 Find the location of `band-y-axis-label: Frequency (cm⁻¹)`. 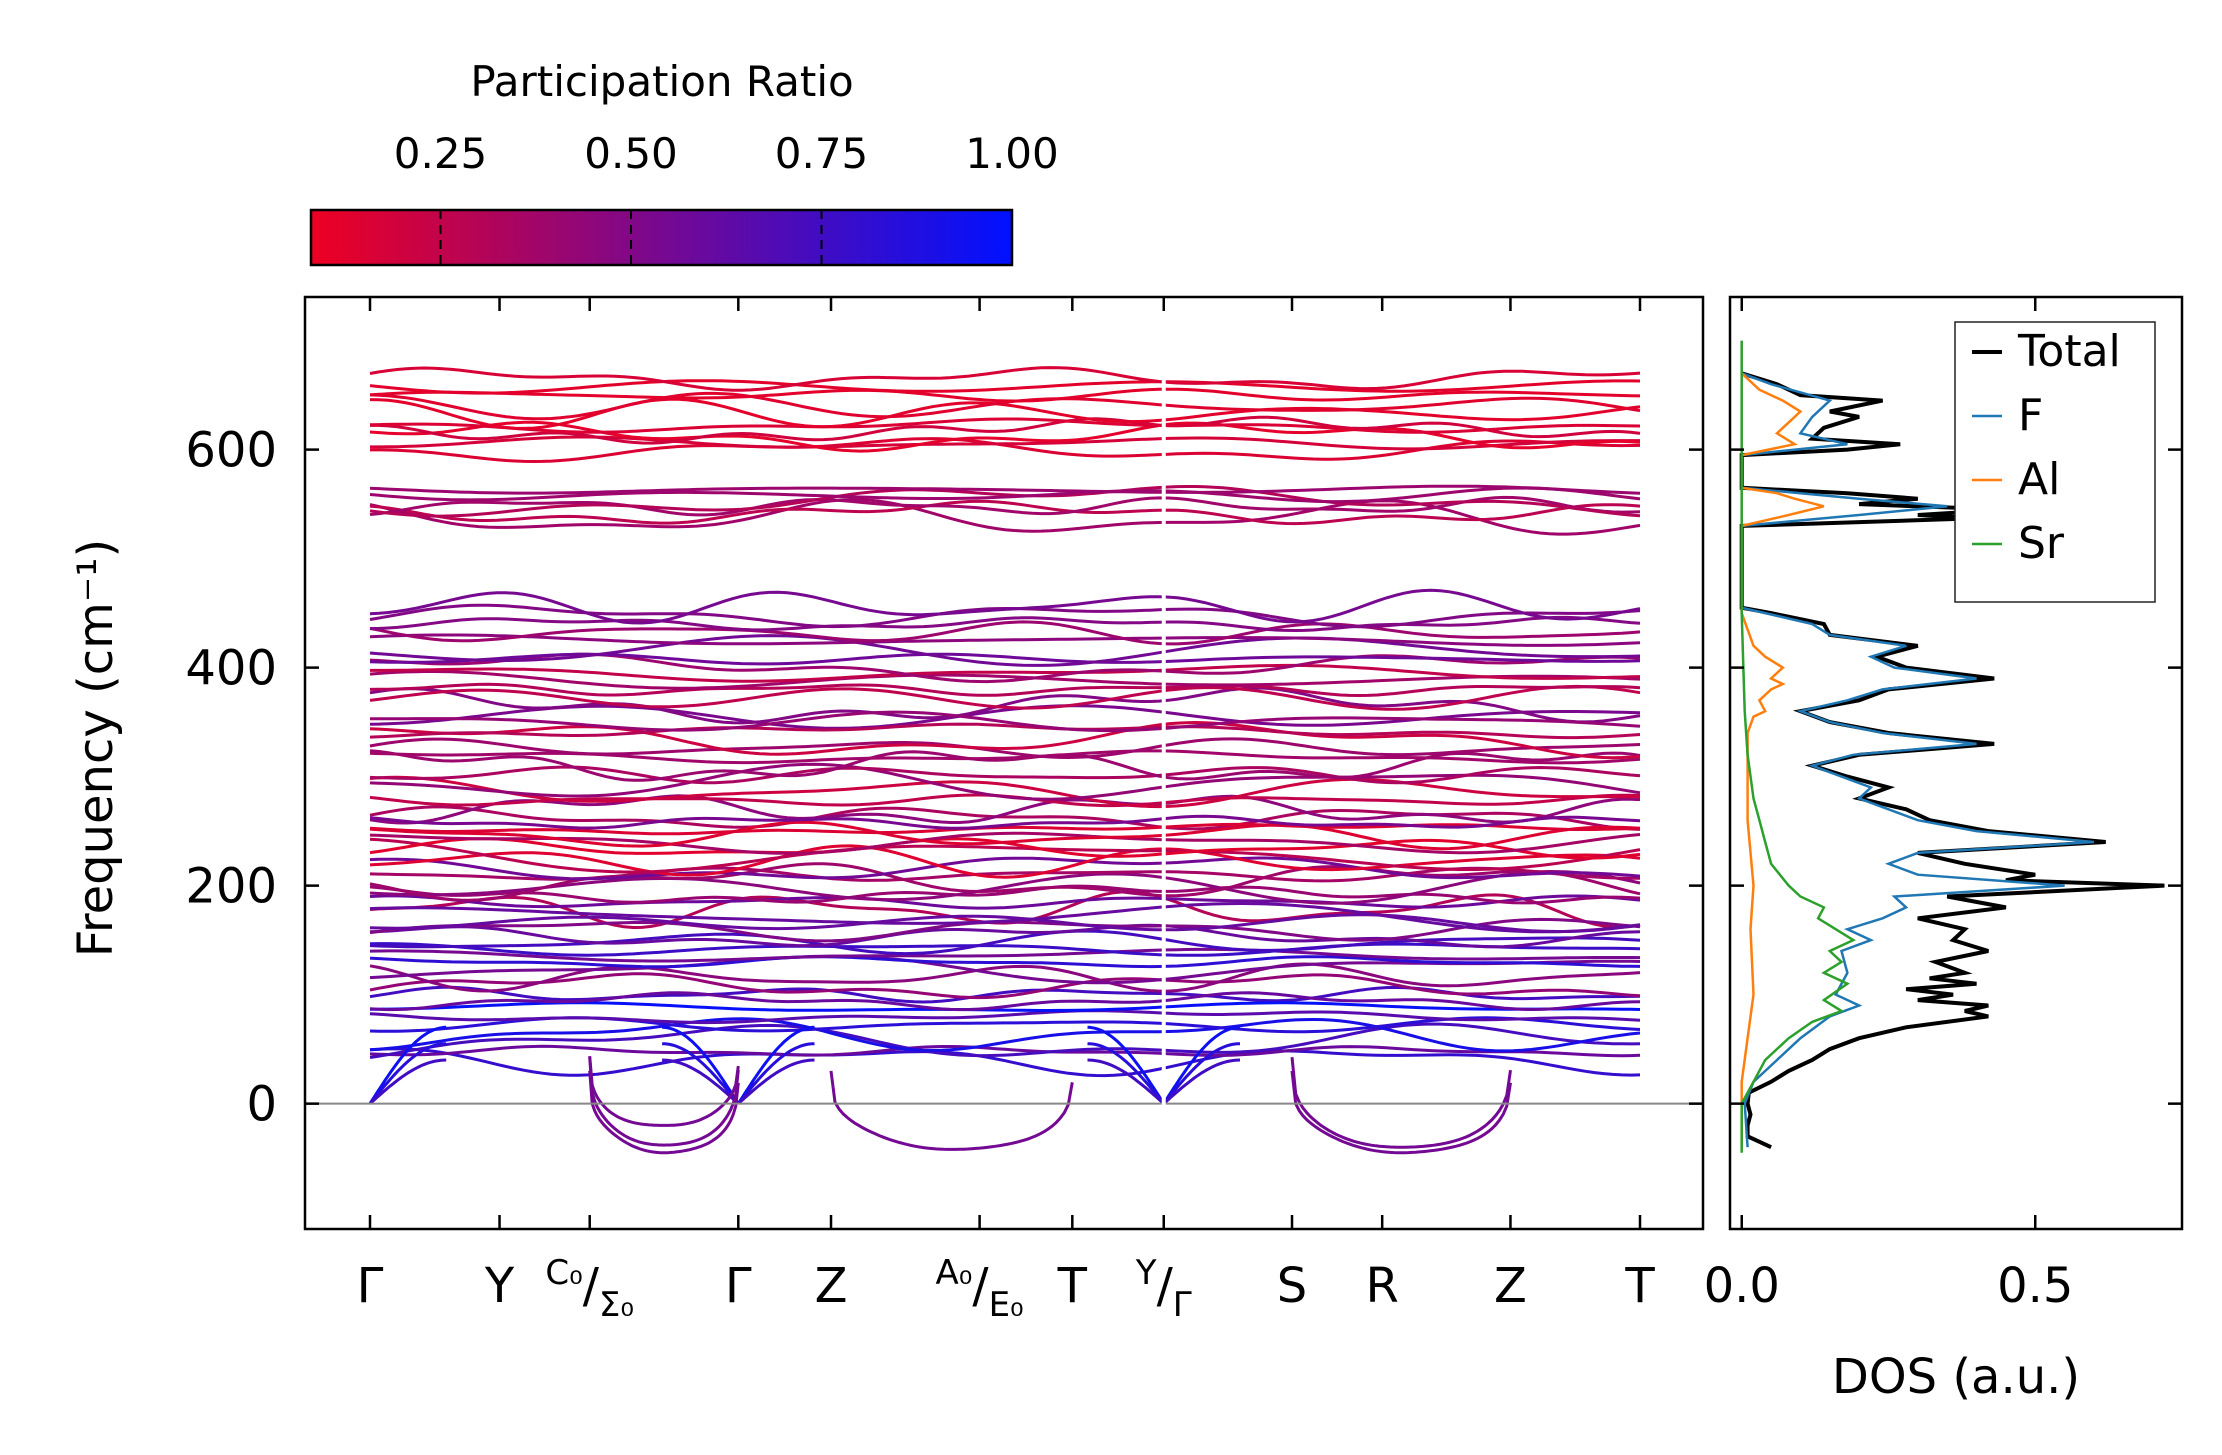

band-y-axis-label: Frequency (cm⁻¹) is located at coordinates (96, 748).